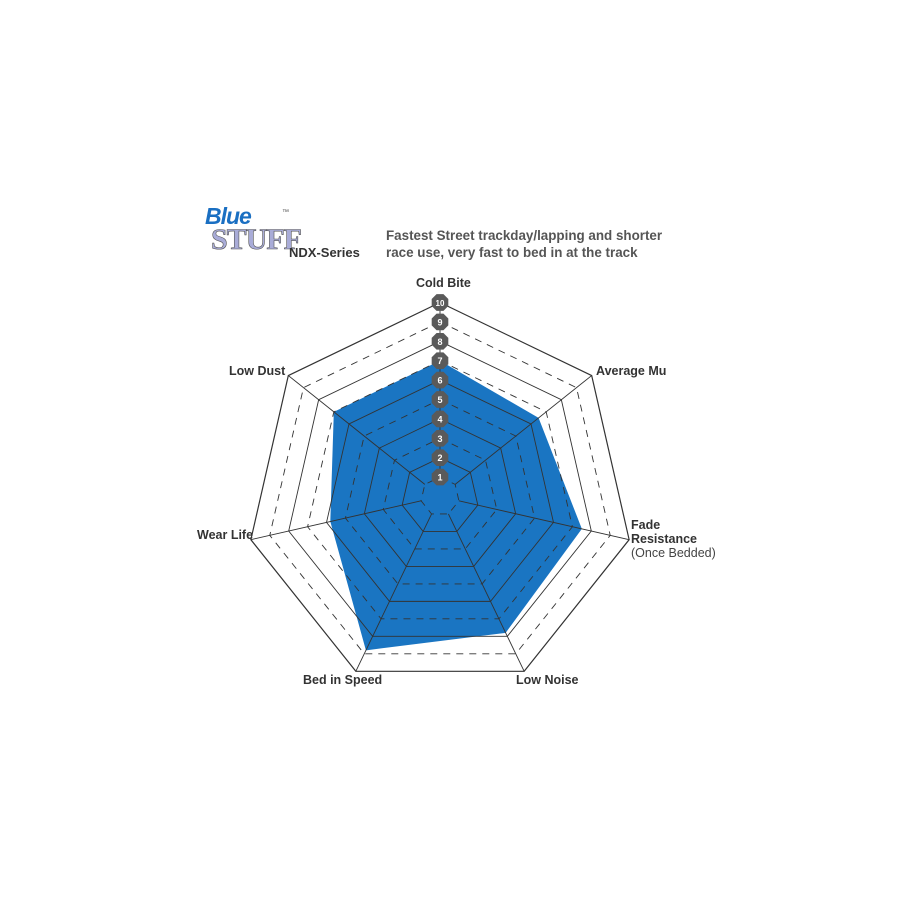 Image resolution: width=900 pixels, height=900 pixels. I want to click on tick-label-5: 5, so click(439, 400).